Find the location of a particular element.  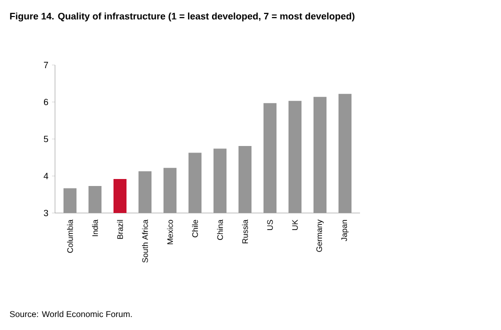

y-tick-label: 4 is located at coordinates (46, 176).